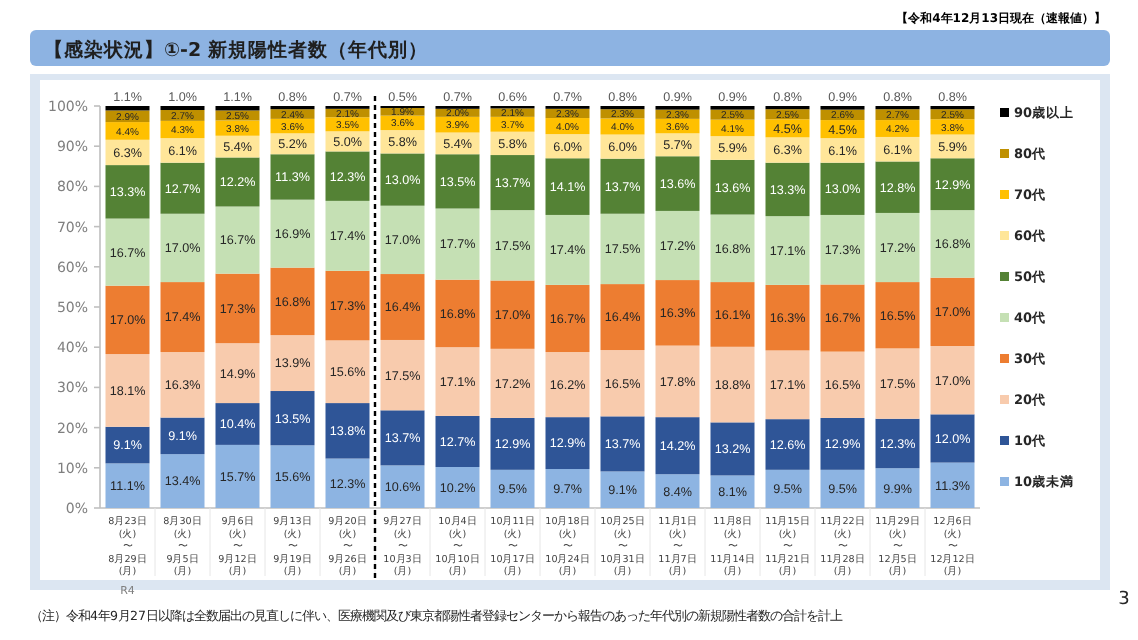 The width and height of the screenshot is (1138, 640). Describe the element at coordinates (236, 50) in the screenshot. I see `chart-title: 【感染状況】①-2 新規陽性者数（年代別）` at that location.